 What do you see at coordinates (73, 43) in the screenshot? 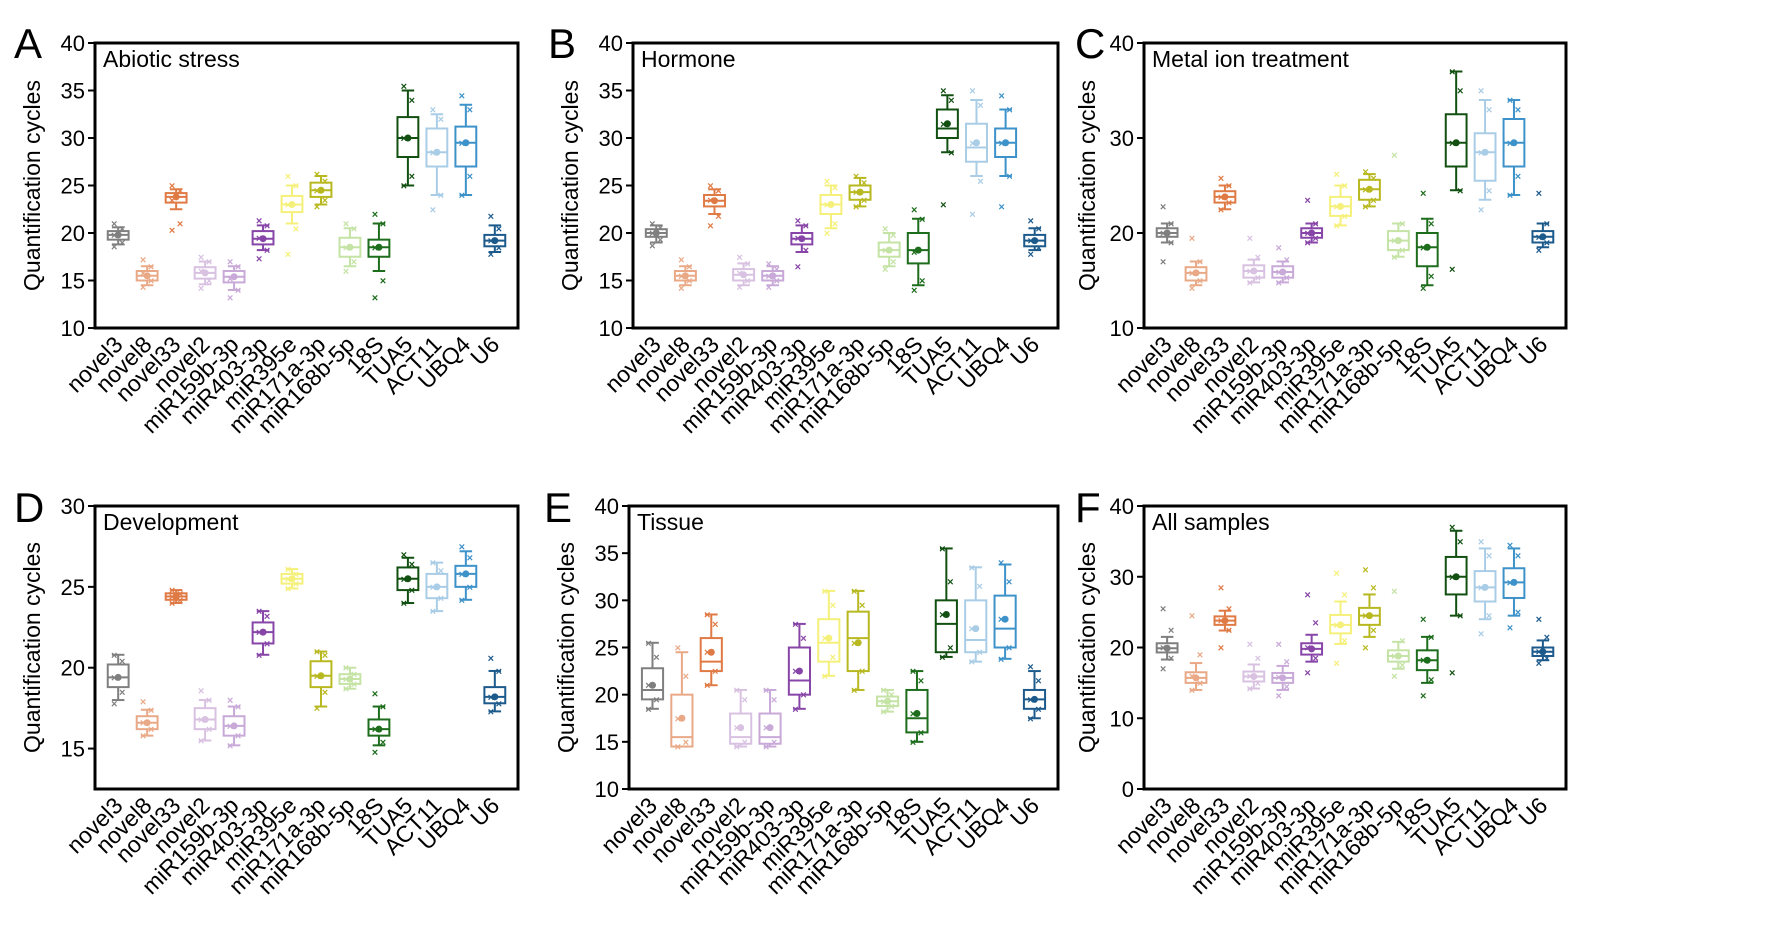
I see `y-tick-label: 40` at bounding box center [73, 43].